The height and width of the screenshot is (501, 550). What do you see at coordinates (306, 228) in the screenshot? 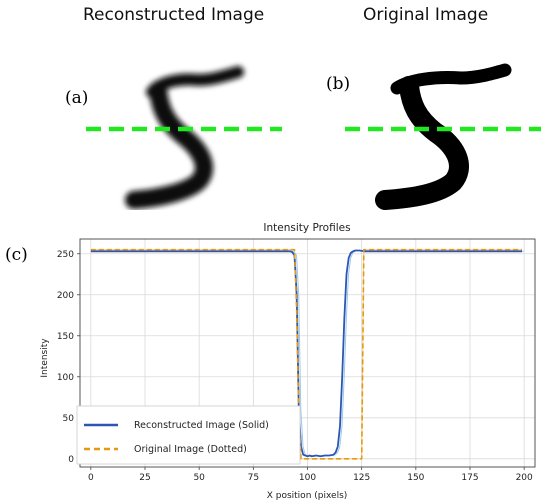
I see `chart-title: Intensity Profiles` at bounding box center [306, 228].